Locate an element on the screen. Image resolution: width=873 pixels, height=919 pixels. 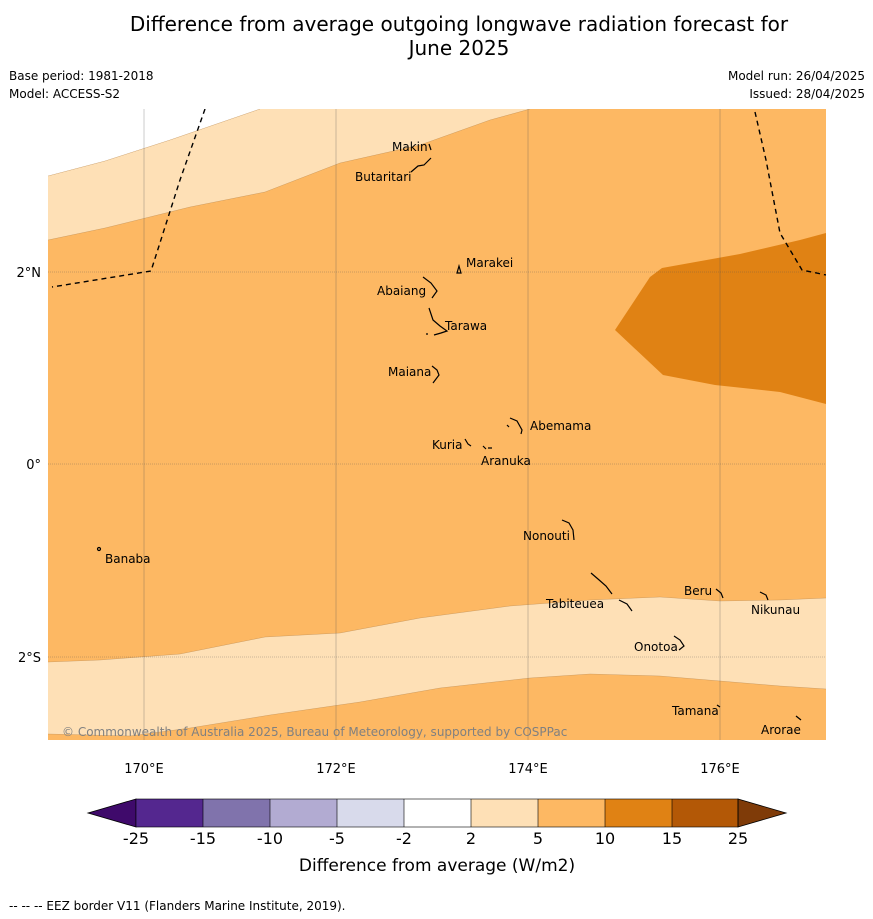
nonouti-shape is located at coordinates (568, 530).